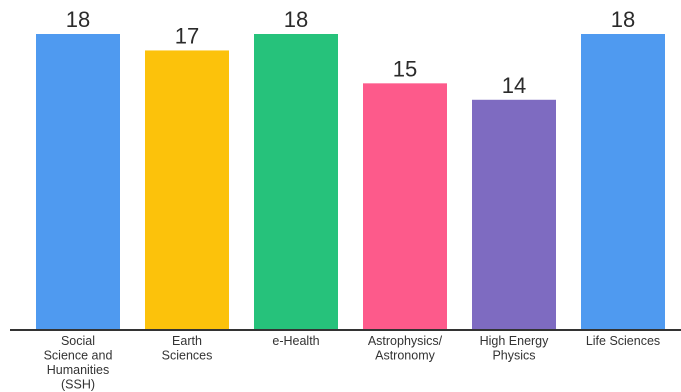 This screenshot has width=681, height=392. What do you see at coordinates (78, 385) in the screenshot?
I see `category-label-0-line-3: (SSH)` at bounding box center [78, 385].